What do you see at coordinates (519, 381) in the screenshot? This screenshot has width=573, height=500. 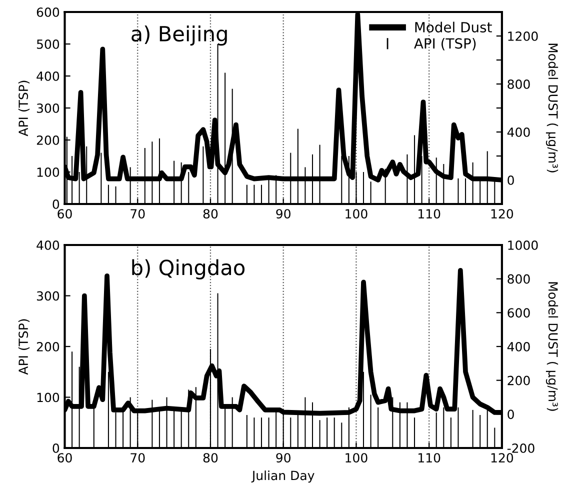 I see `y2-tick-label: 200` at bounding box center [519, 381].